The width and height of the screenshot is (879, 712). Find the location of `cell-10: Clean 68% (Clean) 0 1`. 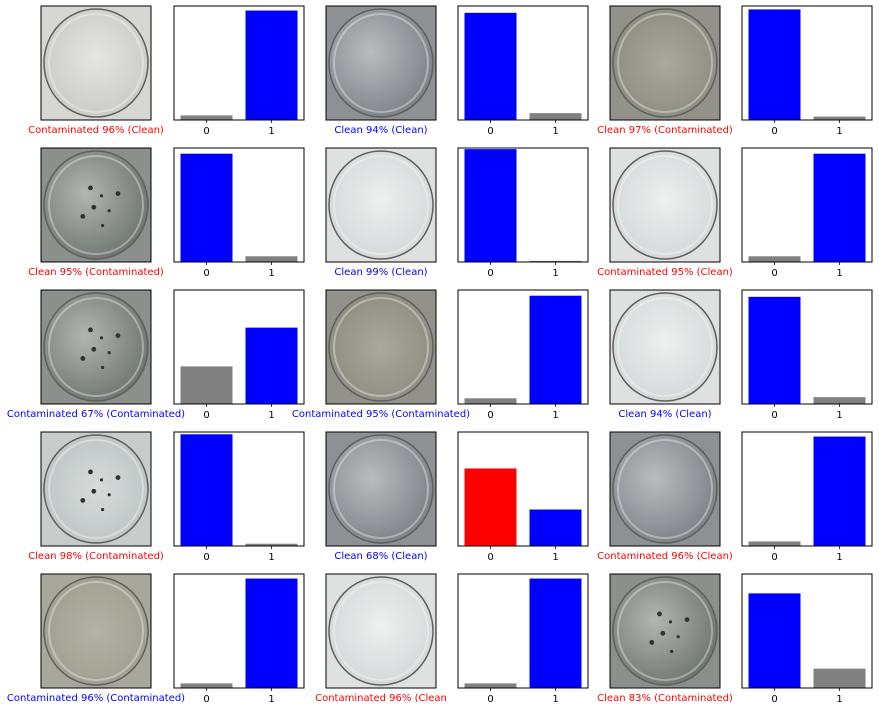

cell-10: Clean 68% (Clean) 0 1 is located at coordinates (457, 497).